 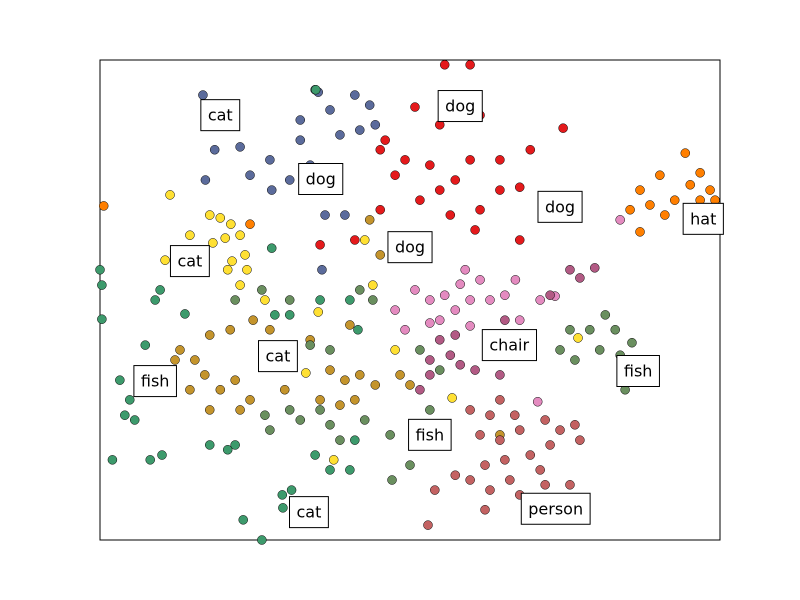 I want to click on annotation-label: hat, so click(x=703, y=218).